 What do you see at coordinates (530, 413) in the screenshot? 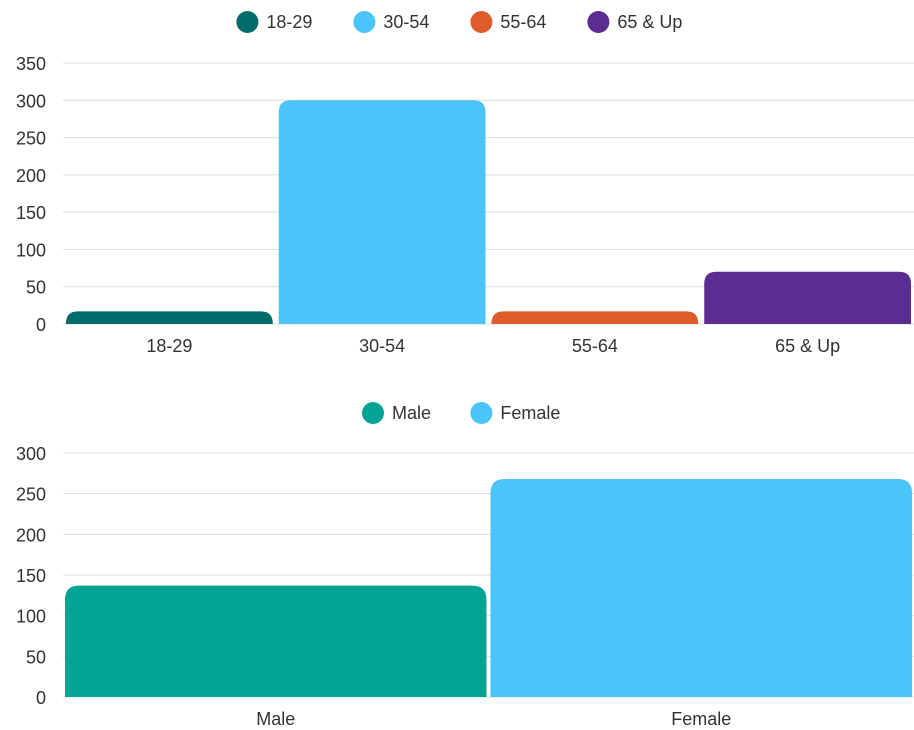
I see `legend-label-female: Female` at bounding box center [530, 413].